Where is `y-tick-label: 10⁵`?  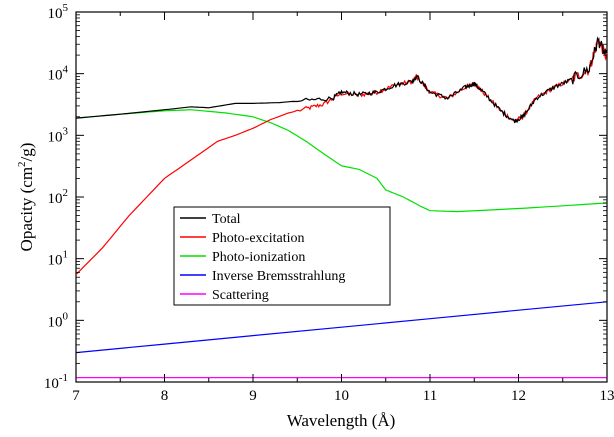
y-tick-label: 10⁵ is located at coordinates (58, 12).